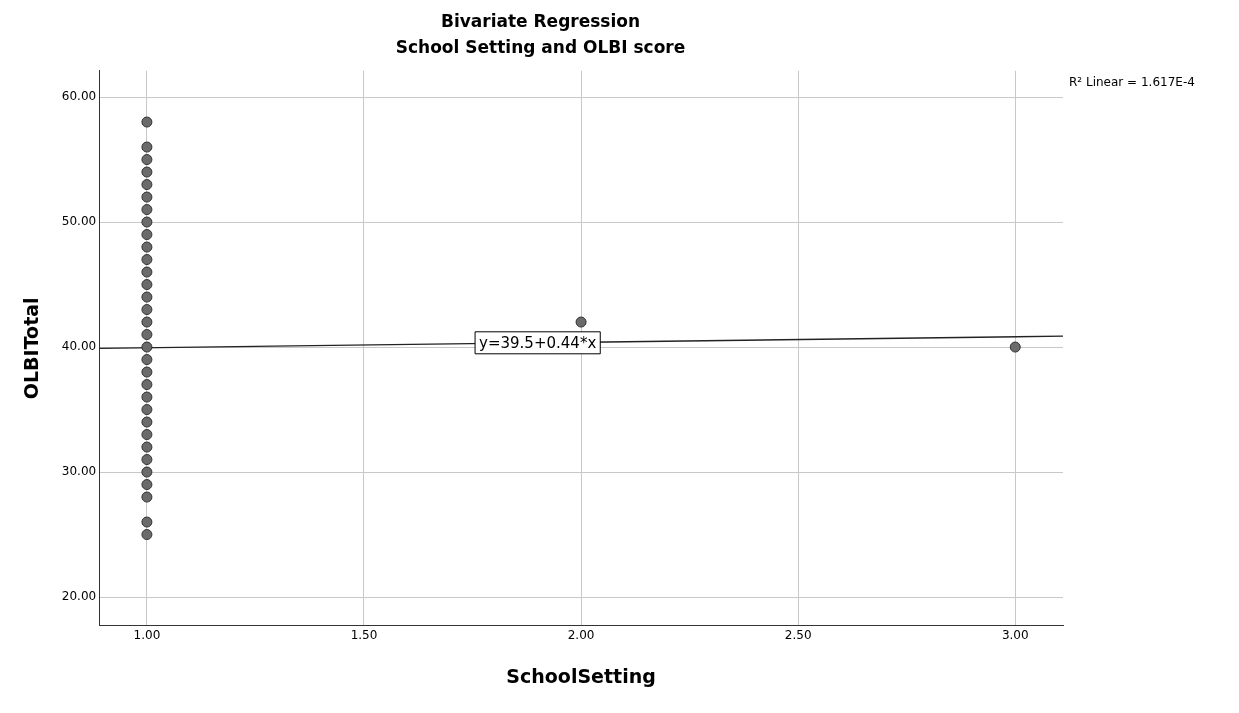  Describe the element at coordinates (540, 47) in the screenshot. I see `chart-subtitle: School Setting and OLBI score` at that location.